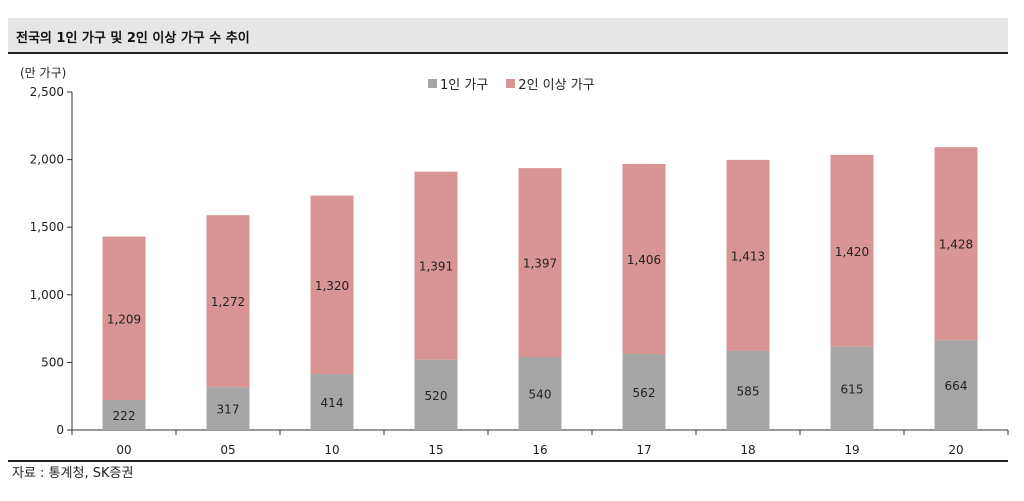  Describe the element at coordinates (511, 83) in the screenshot. I see `legend-swatch-multi-person` at that location.